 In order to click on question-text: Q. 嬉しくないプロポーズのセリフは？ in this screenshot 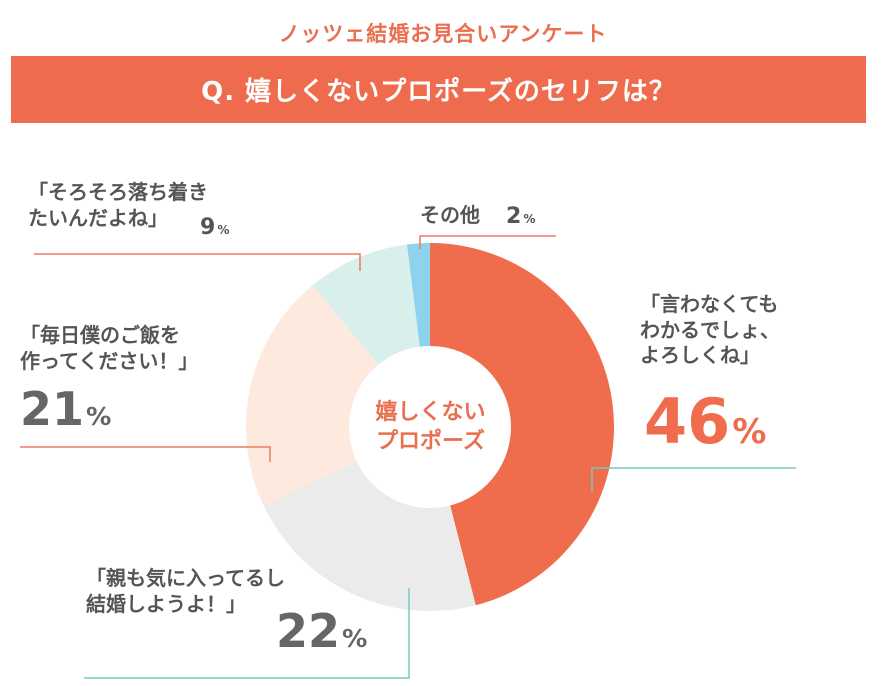, I will do `click(438, 92)`.